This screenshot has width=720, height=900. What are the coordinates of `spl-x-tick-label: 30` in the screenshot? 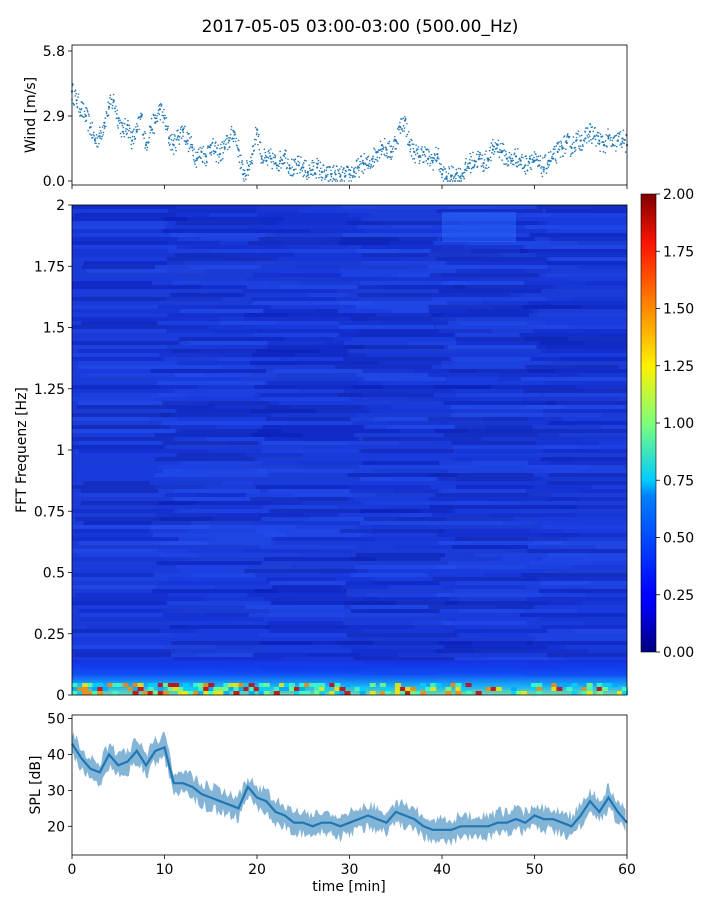 It's located at (350, 870).